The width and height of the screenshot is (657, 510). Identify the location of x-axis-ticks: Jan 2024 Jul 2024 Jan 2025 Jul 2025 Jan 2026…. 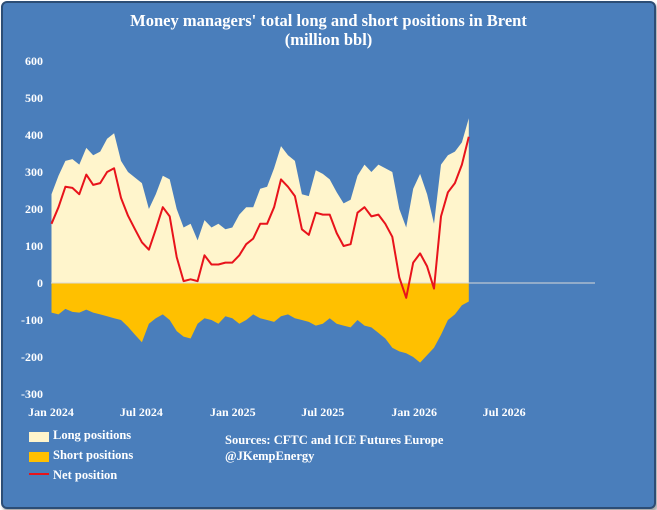
(276, 412).